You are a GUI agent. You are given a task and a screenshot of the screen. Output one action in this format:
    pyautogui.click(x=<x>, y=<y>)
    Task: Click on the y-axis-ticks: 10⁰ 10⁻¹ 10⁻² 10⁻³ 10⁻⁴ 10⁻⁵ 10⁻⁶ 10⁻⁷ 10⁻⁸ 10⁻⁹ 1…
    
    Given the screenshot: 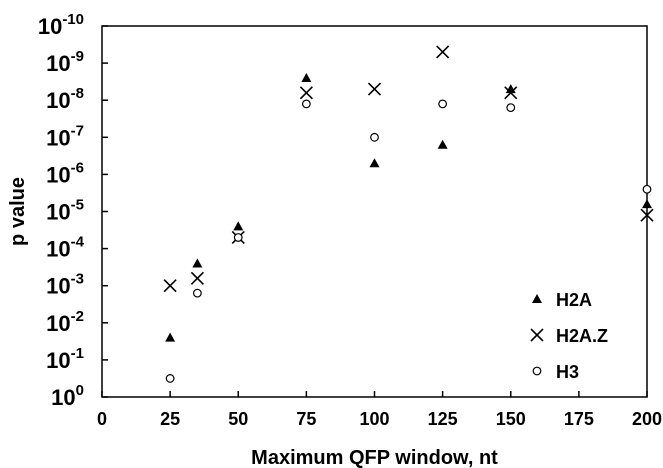 What is the action you would take?
    pyautogui.click(x=73, y=210)
    